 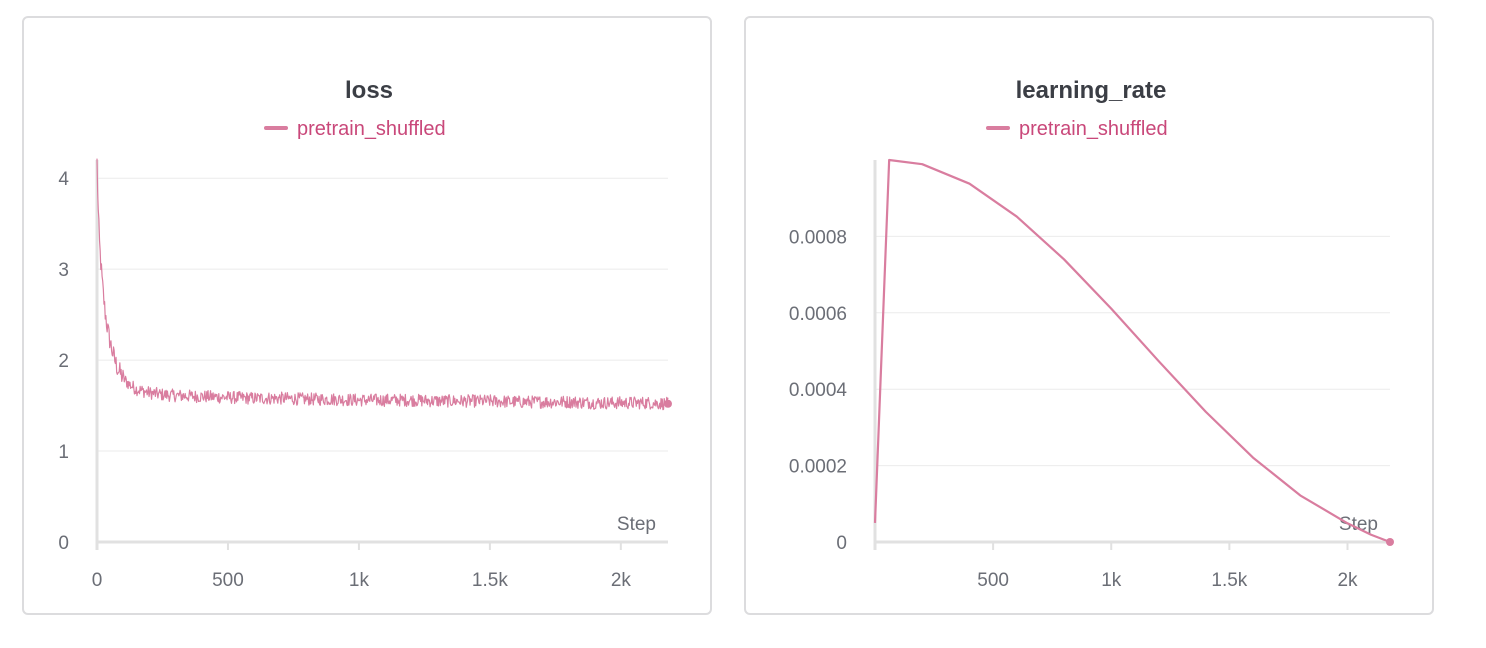 I want to click on chart-0-legend: pretrain_shuffled, so click(x=355, y=129).